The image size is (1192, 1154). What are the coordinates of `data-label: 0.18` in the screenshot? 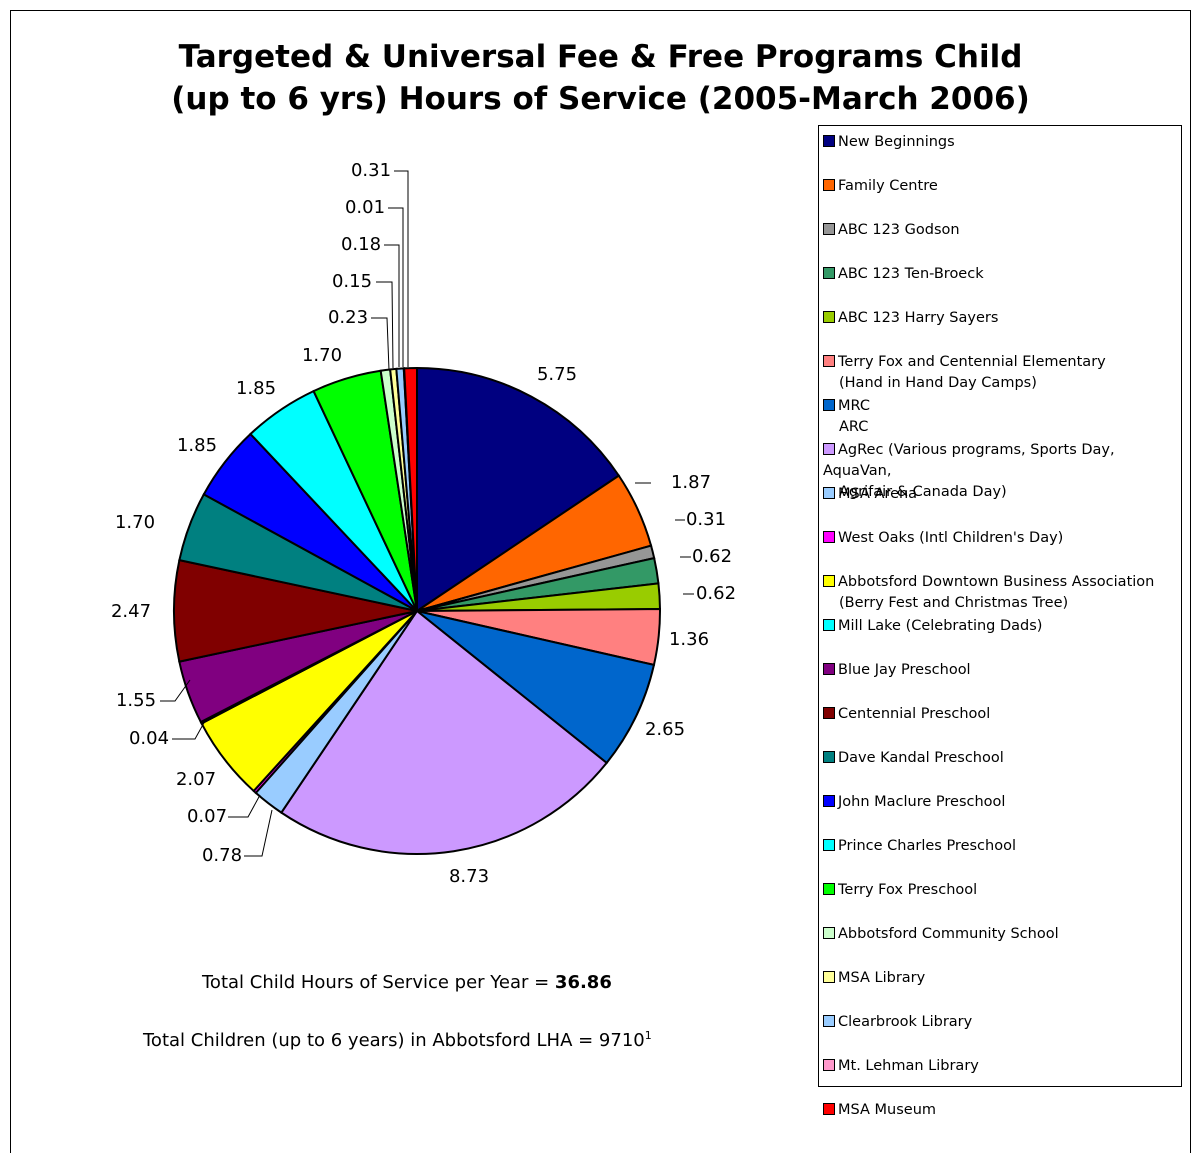 It's located at (361, 244).